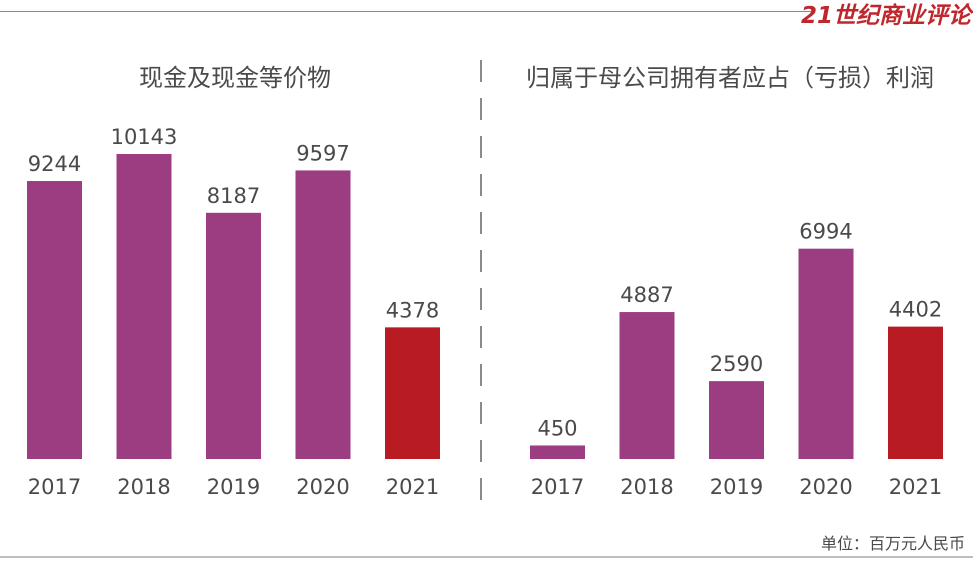 This screenshot has width=973, height=561. Describe the element at coordinates (826, 353) in the screenshot. I see `bar-1-2020` at that location.